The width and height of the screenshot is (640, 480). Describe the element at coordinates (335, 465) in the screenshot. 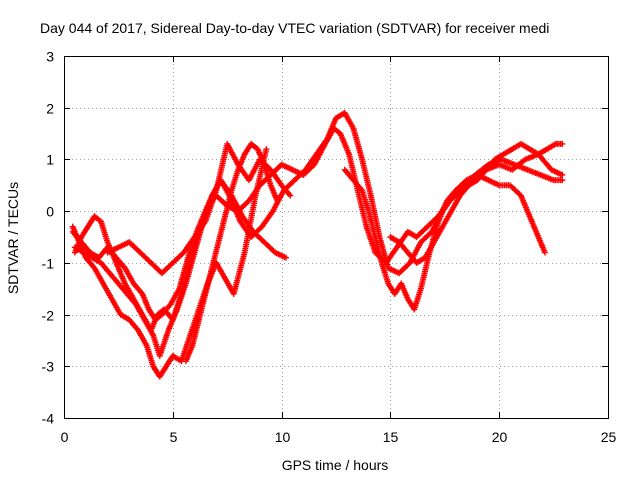

I see `x-axis-label: GPS time / hours` at that location.